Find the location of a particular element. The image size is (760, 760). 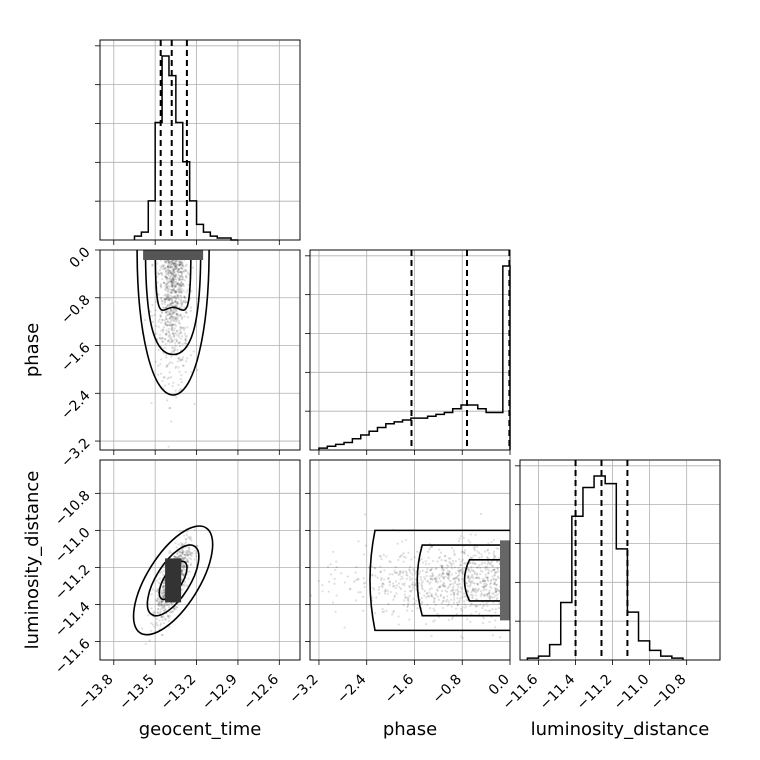

contour-middle is located at coordinates (173, 580).